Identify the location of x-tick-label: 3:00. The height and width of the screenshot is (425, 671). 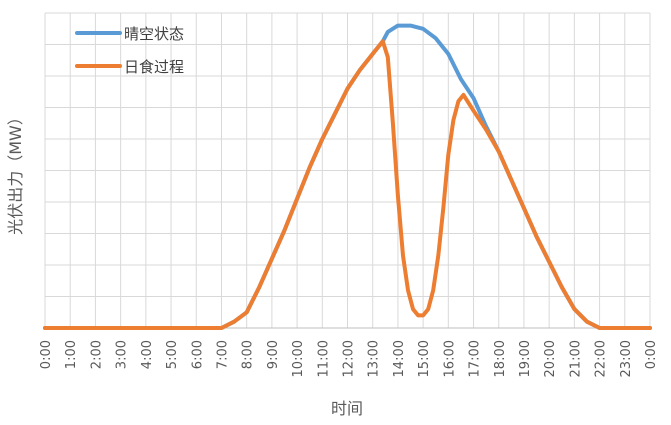
(122, 354).